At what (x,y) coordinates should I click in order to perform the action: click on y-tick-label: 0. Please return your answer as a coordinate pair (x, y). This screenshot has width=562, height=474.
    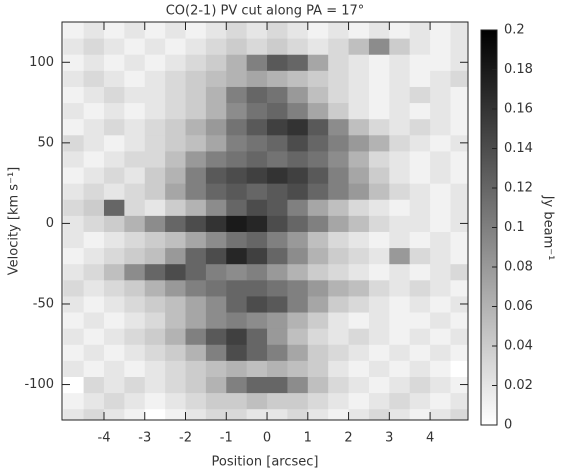
    Looking at the image, I should click on (50, 223).